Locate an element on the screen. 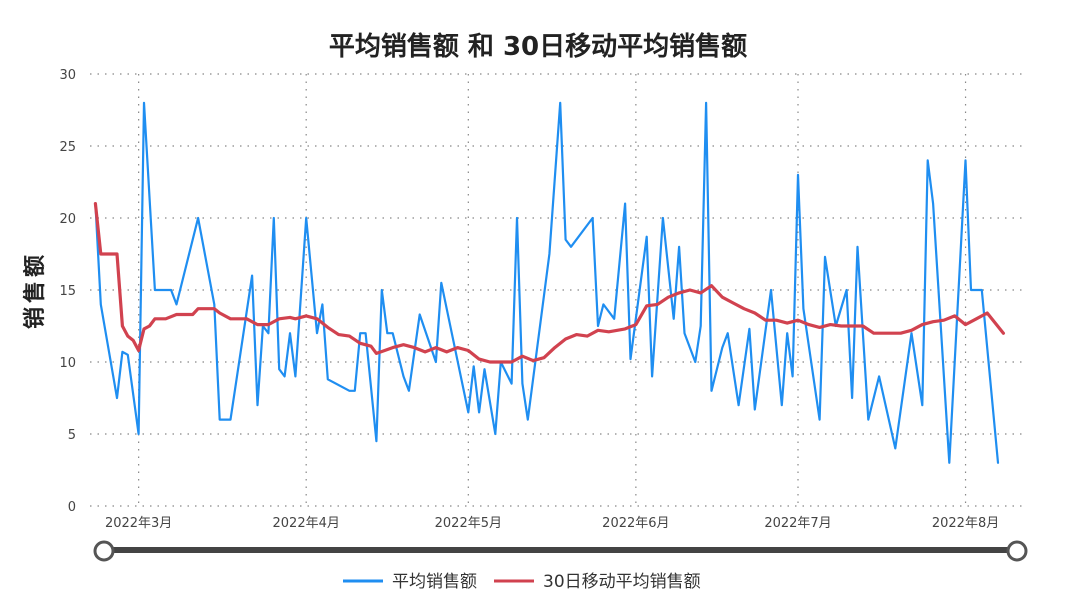 The height and width of the screenshot is (609, 1068). chart-title: 平均销售额 和 30日移动平均销售额 is located at coordinates (538, 46).